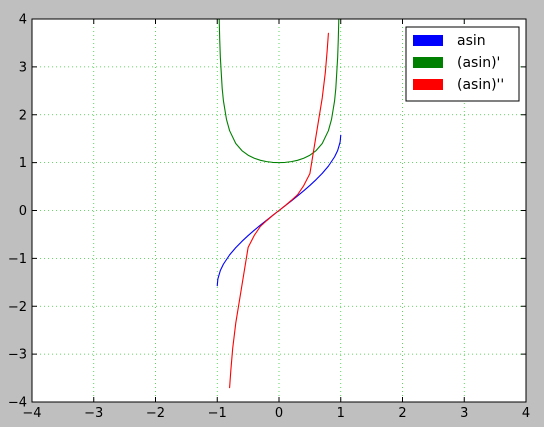 The image size is (544, 427). I want to click on x-tick-label: −3, so click(93, 413).